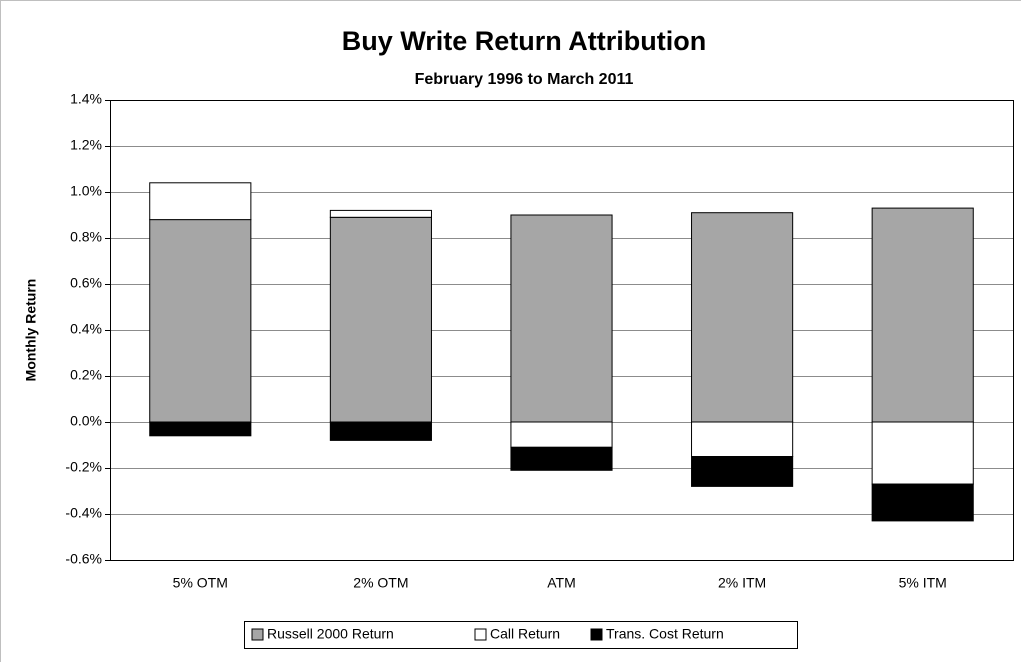 This screenshot has height=662, width=1021. What do you see at coordinates (31, 330) in the screenshot?
I see `y-axis-label: Monthly Return` at bounding box center [31, 330].